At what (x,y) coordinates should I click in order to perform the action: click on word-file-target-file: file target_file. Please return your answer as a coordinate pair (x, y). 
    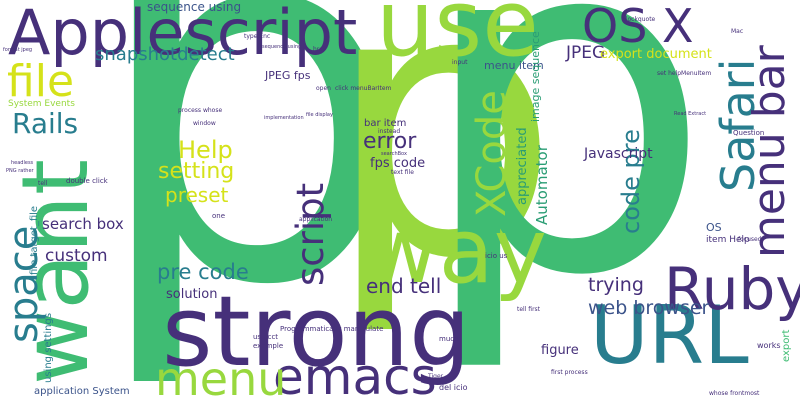
    Looking at the image, I should click on (34, 240).